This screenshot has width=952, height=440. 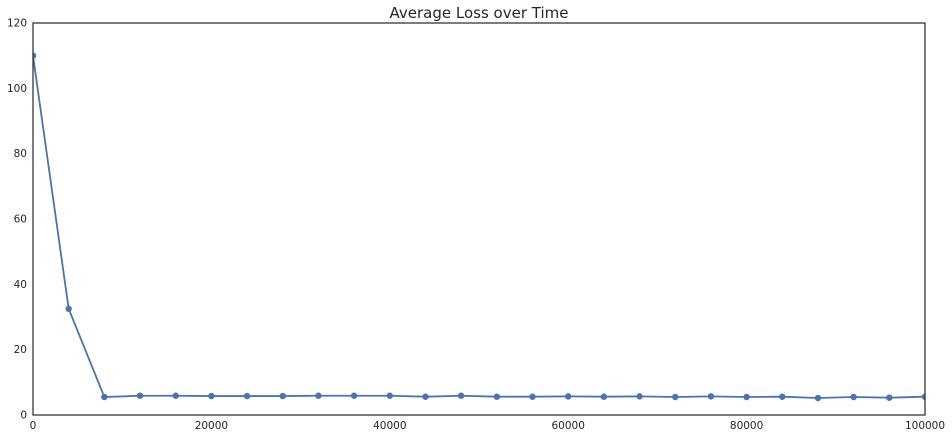 What do you see at coordinates (567, 426) in the screenshot?
I see `x-tick-label: 60000` at bounding box center [567, 426].